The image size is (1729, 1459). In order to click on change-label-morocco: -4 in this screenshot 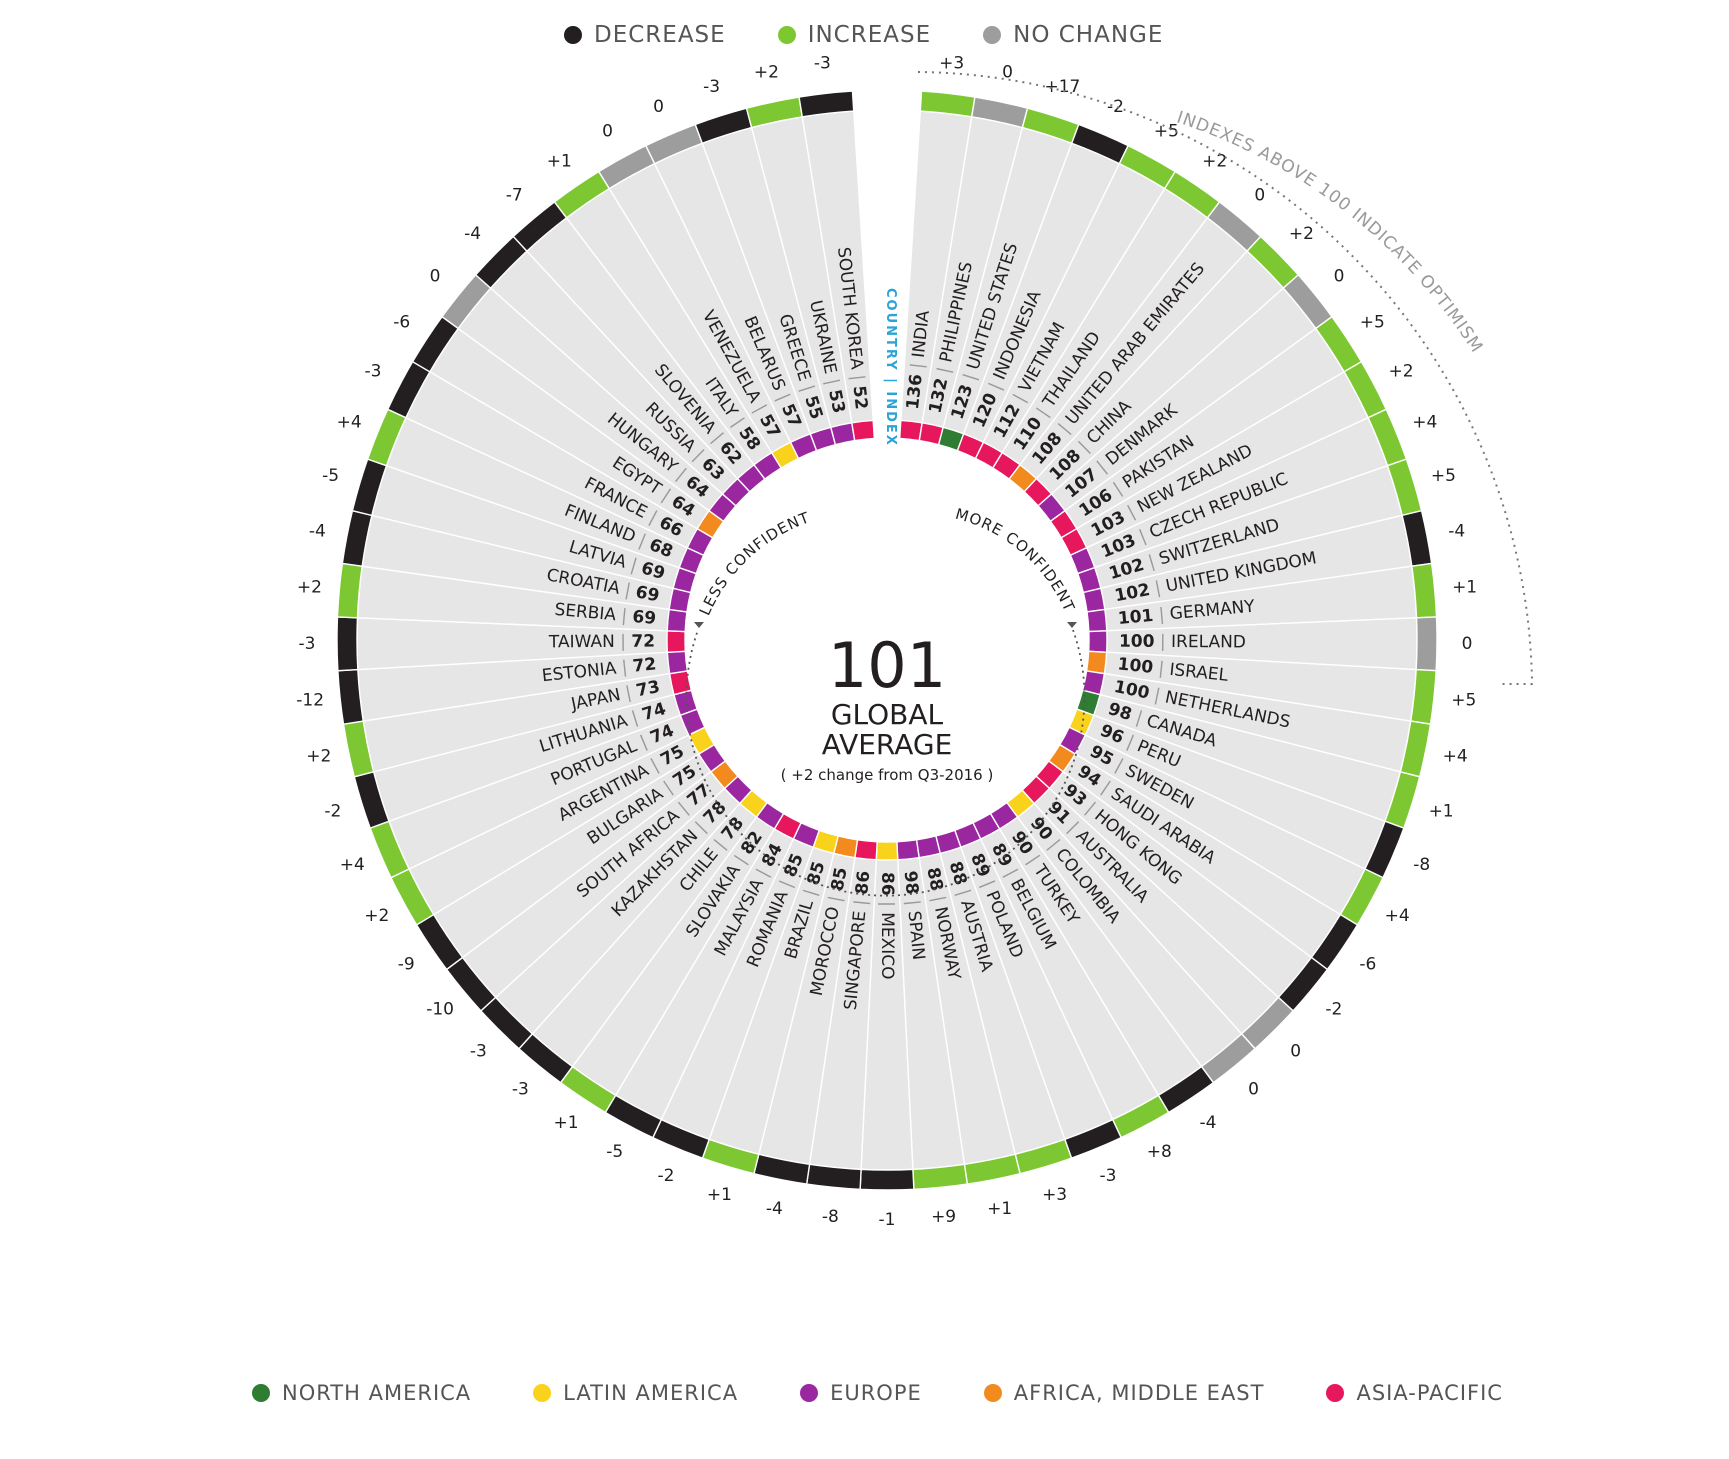, I will do `click(774, 1209)`.